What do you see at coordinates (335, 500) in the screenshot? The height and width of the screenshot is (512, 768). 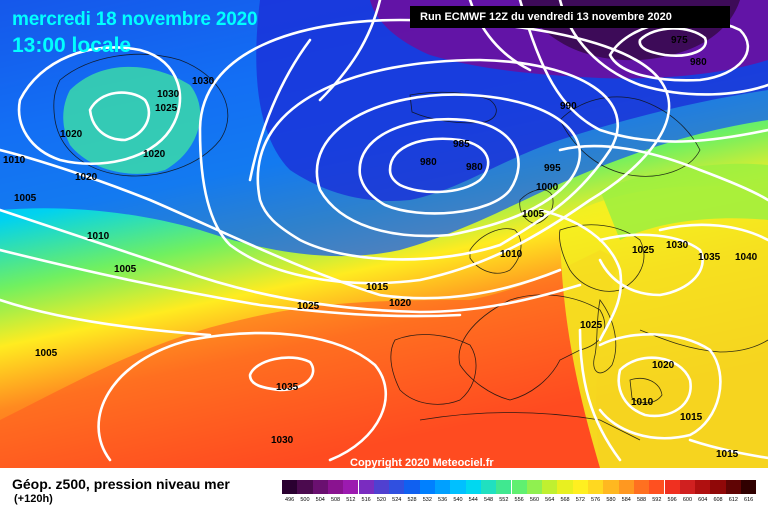 I see `color-scale-label: 508` at bounding box center [335, 500].